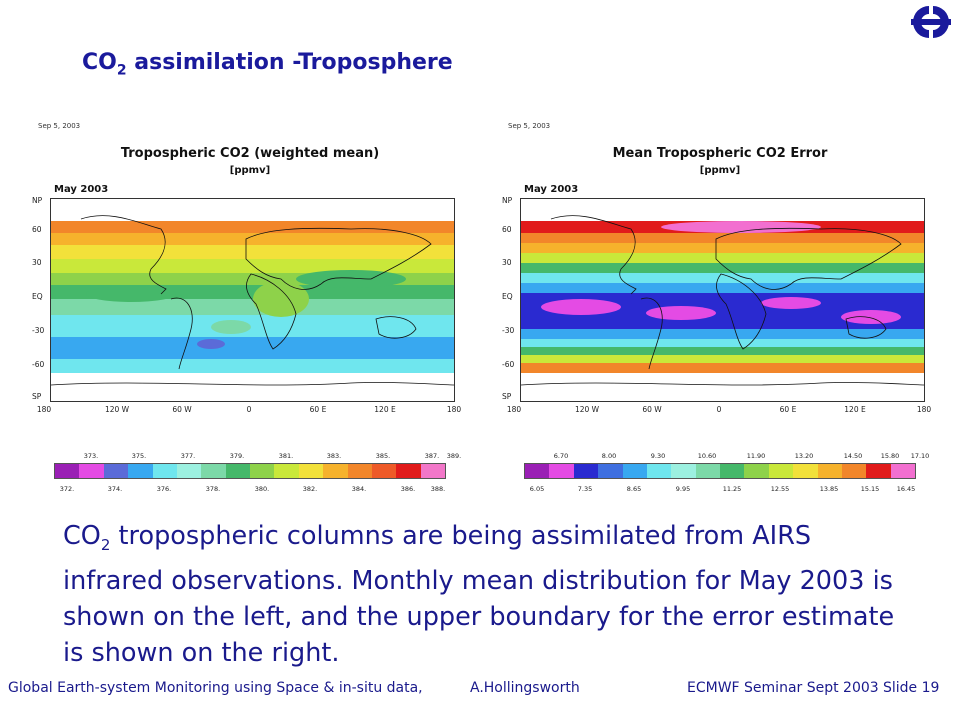 The height and width of the screenshot is (720, 960). What do you see at coordinates (188, 456) in the screenshot?
I see `colorbar-tick: 377.` at bounding box center [188, 456].